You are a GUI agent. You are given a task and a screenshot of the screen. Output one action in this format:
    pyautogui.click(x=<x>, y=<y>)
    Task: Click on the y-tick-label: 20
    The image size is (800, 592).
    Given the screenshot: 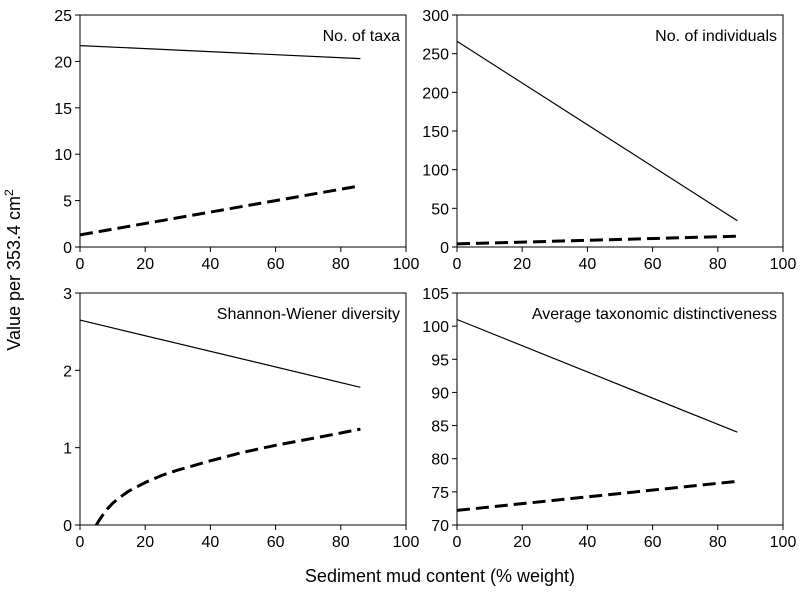 What is the action you would take?
    pyautogui.click(x=63, y=62)
    